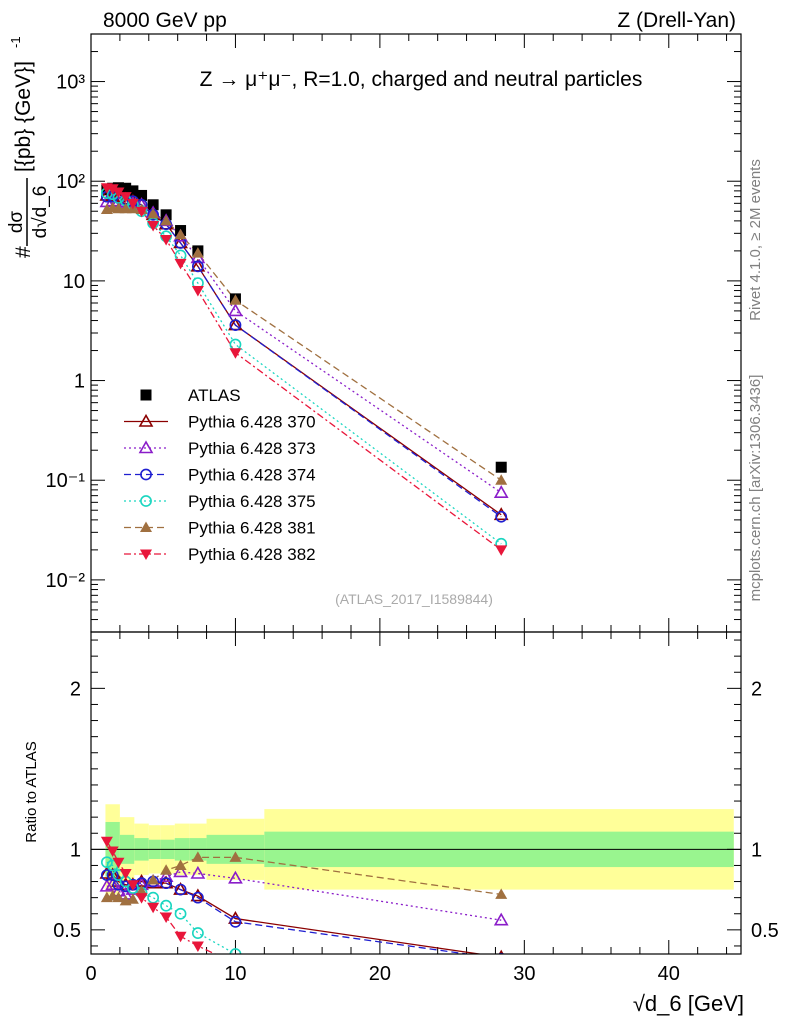 This screenshot has height=1024, width=786. Describe the element at coordinates (676, 20) in the screenshot. I see `header-right: Z (Drell-Yan)` at that location.